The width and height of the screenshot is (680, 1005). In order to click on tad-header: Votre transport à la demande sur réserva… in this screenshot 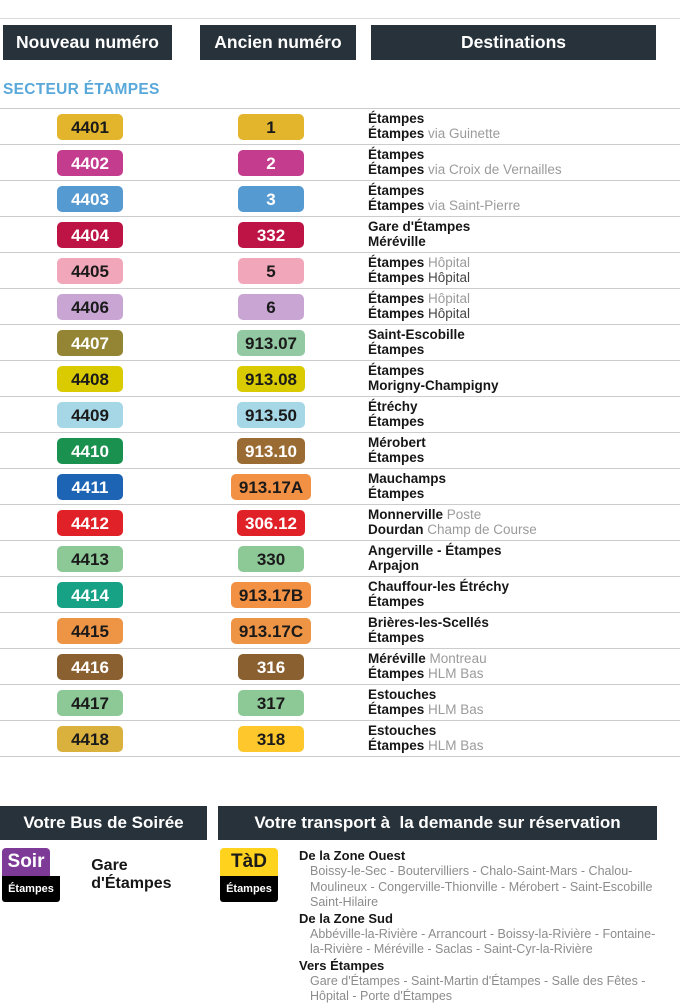, I will do `click(437, 823)`.